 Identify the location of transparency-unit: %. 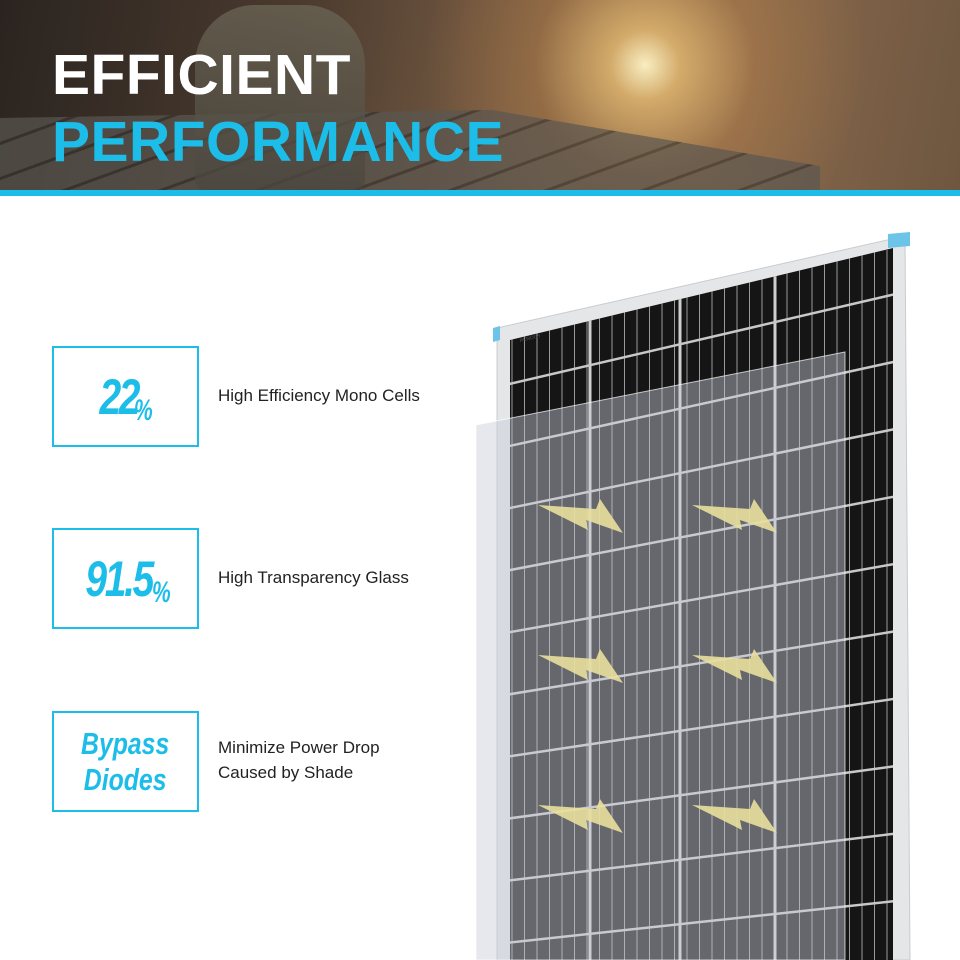
(161, 592).